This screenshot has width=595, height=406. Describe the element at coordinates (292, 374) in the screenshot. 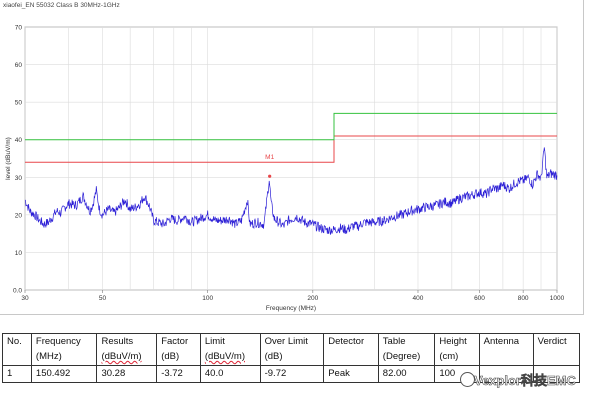

I see `cell-over-limit: -9.72` at that location.